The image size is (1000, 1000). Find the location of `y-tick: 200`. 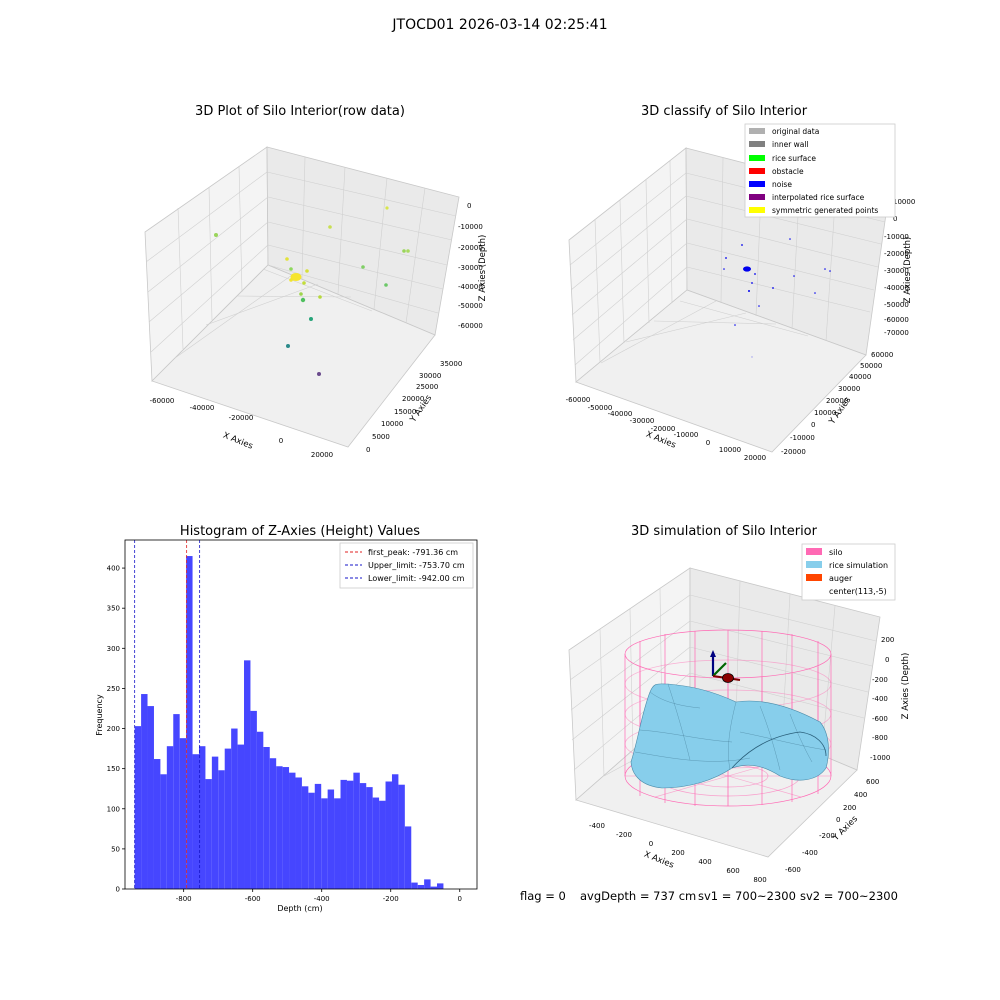

y-tick: 200 is located at coordinates (113, 729).